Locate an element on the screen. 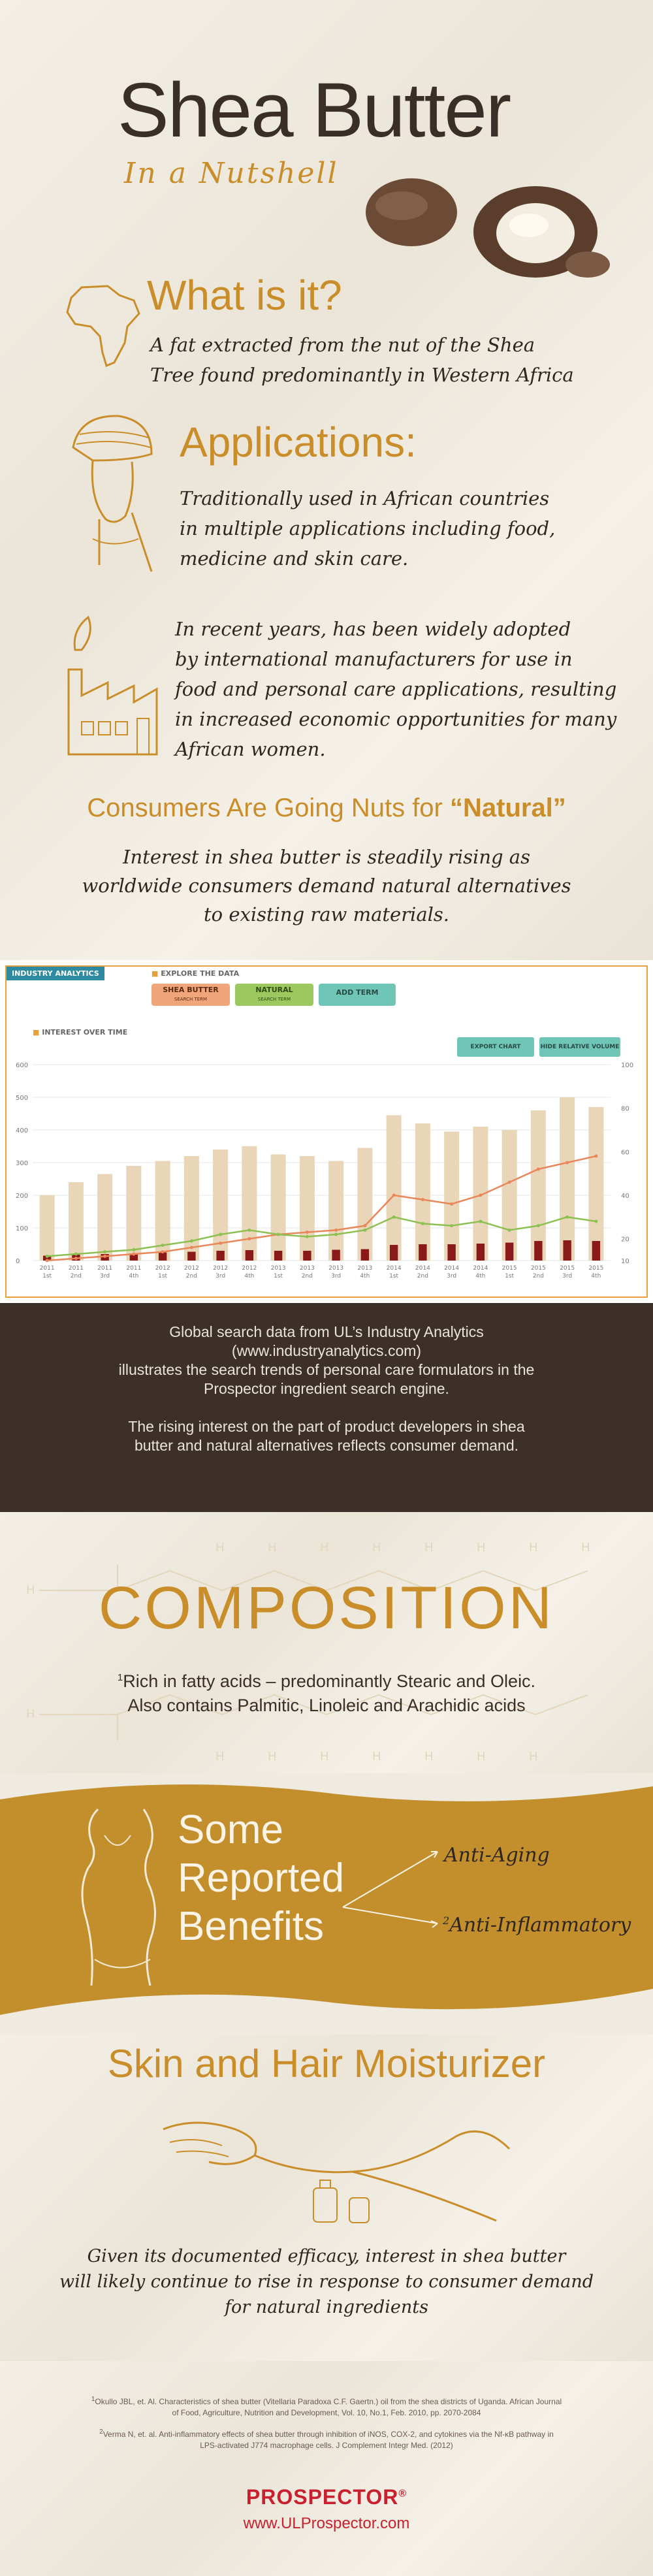 The height and width of the screenshot is (2576, 653). shea-butter-line is located at coordinates (322, 1208).